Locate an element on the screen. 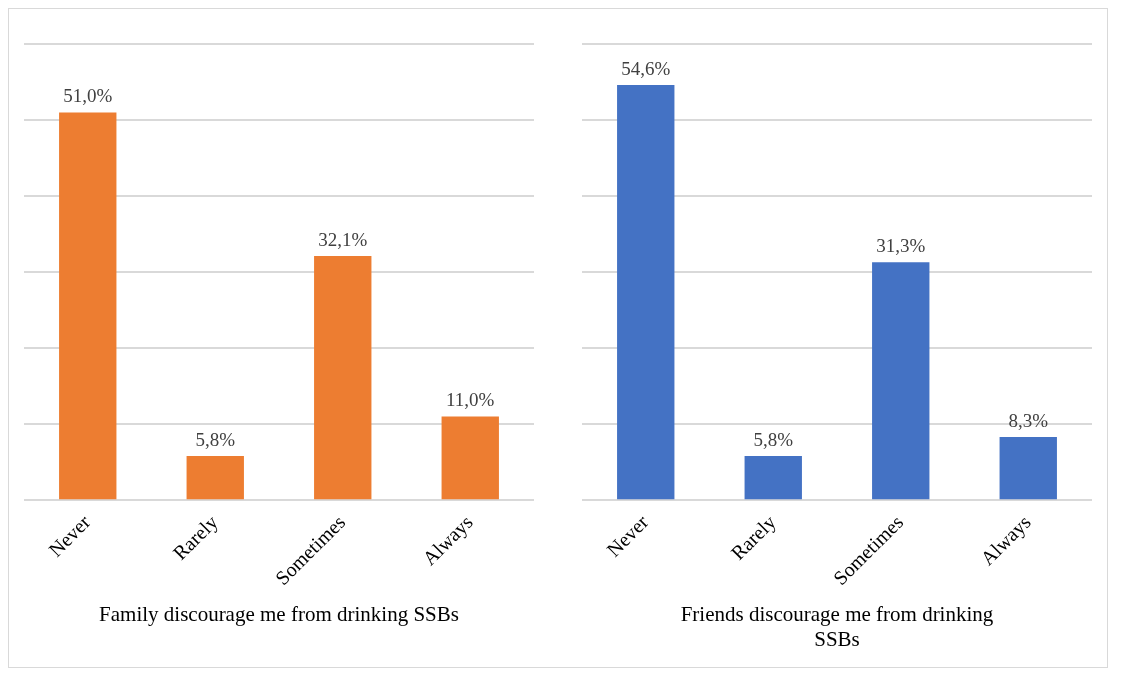  x-axis-title: Family discourage me from drinking SSBs is located at coordinates (279, 614).